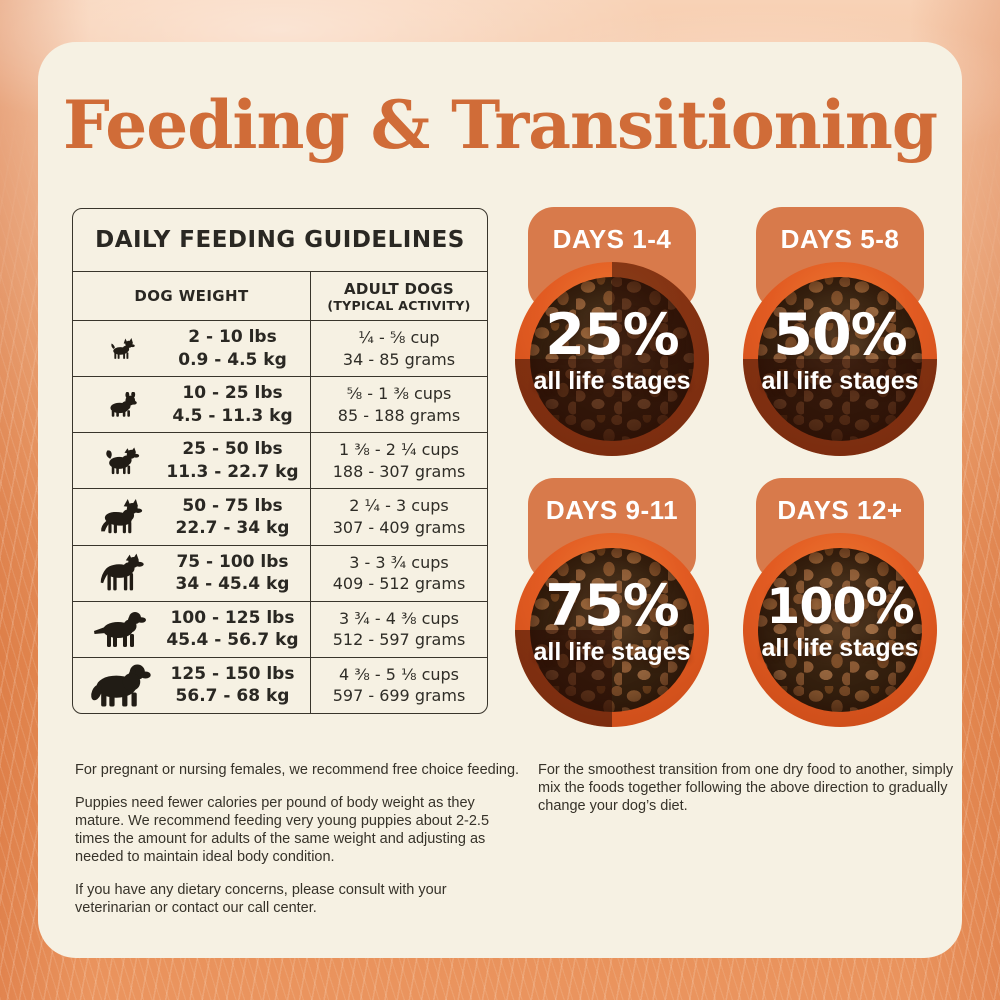 This screenshot has height=1000, width=1000. What do you see at coordinates (232, 359) in the screenshot?
I see `weight-kg: 0.9 - 4.5 kg` at bounding box center [232, 359].